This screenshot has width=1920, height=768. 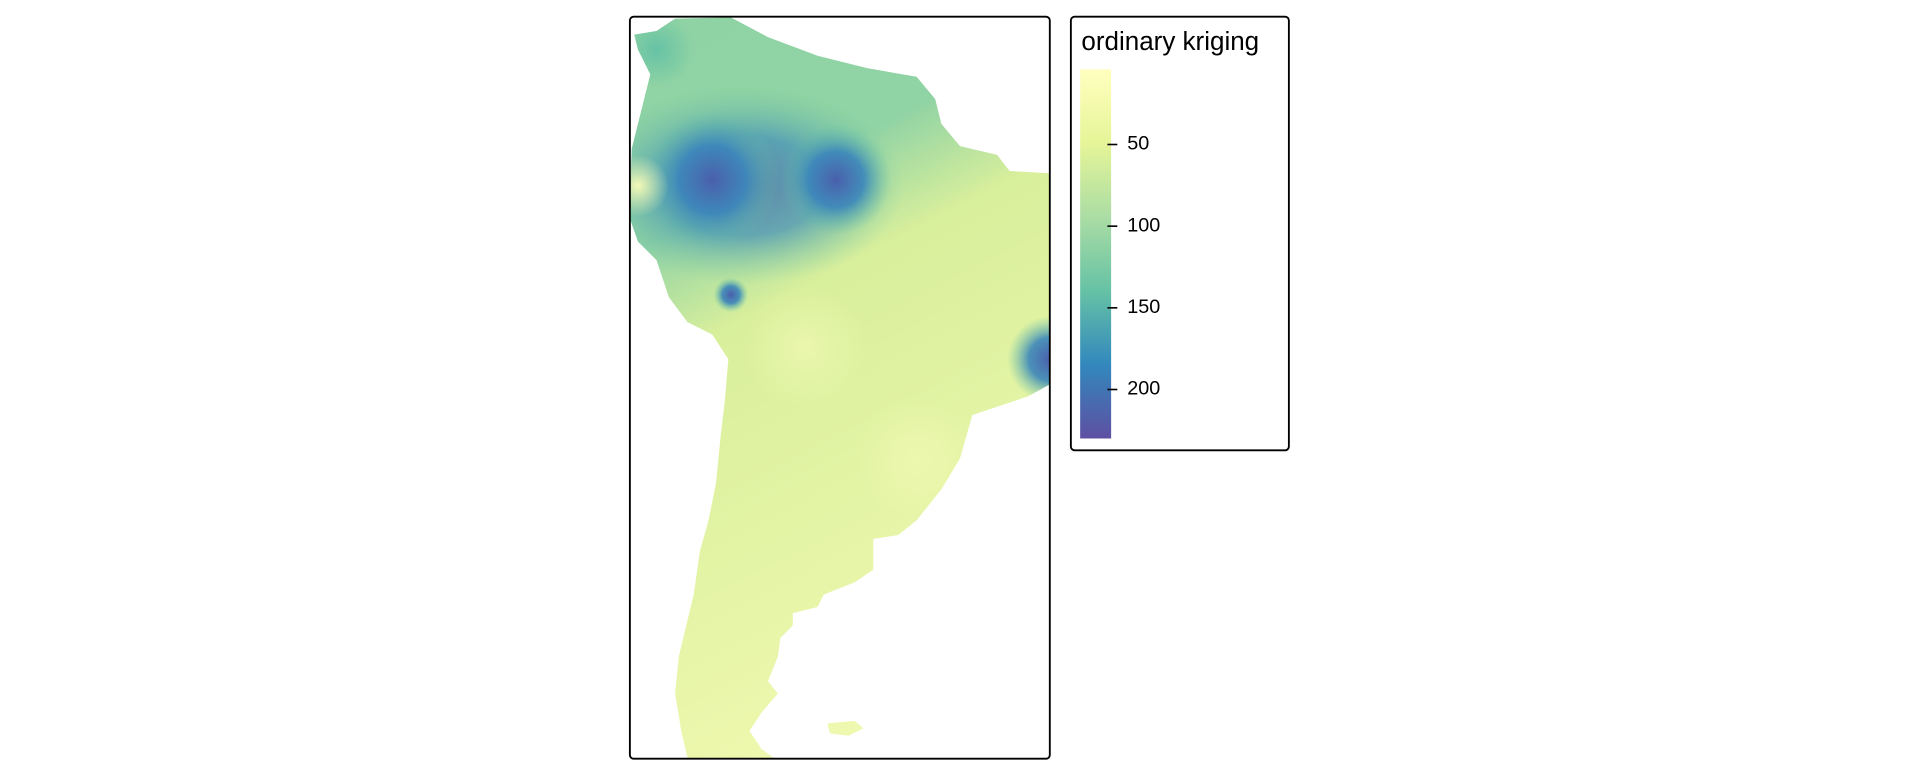 What do you see at coordinates (1143, 225) in the screenshot?
I see `tick-label: 100` at bounding box center [1143, 225].